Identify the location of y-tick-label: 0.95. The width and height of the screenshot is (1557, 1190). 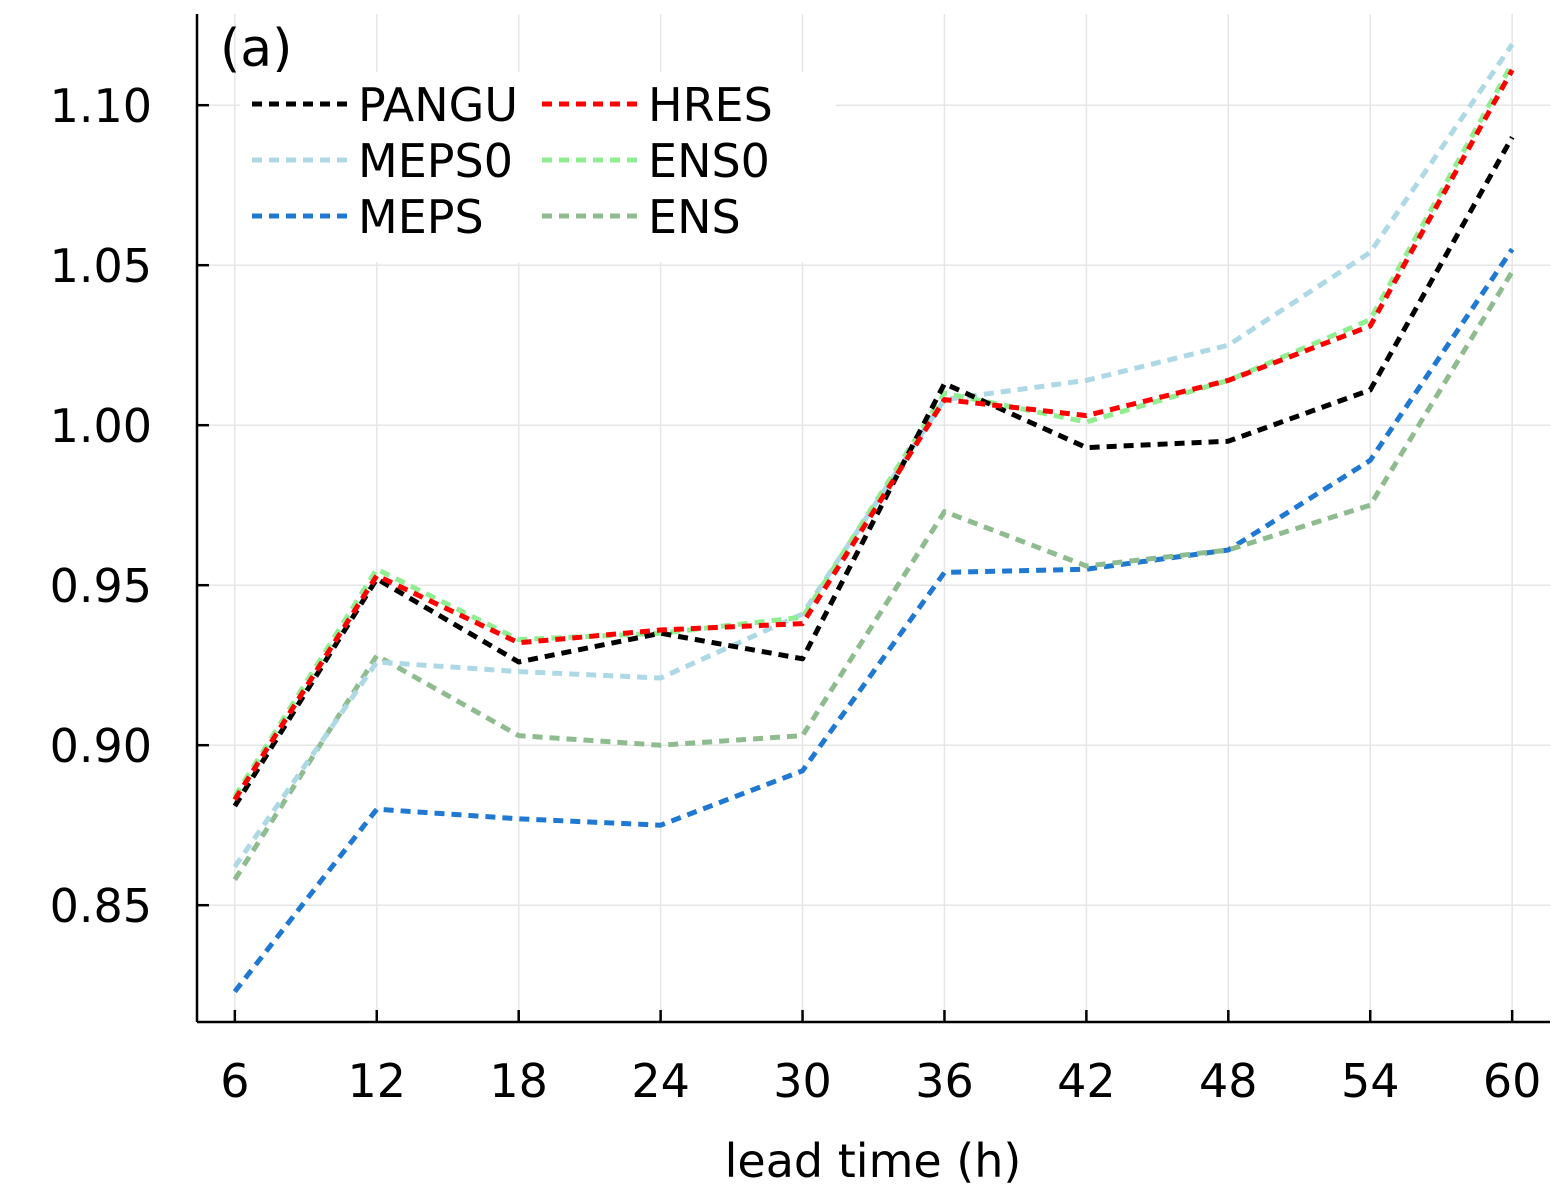
(101, 586).